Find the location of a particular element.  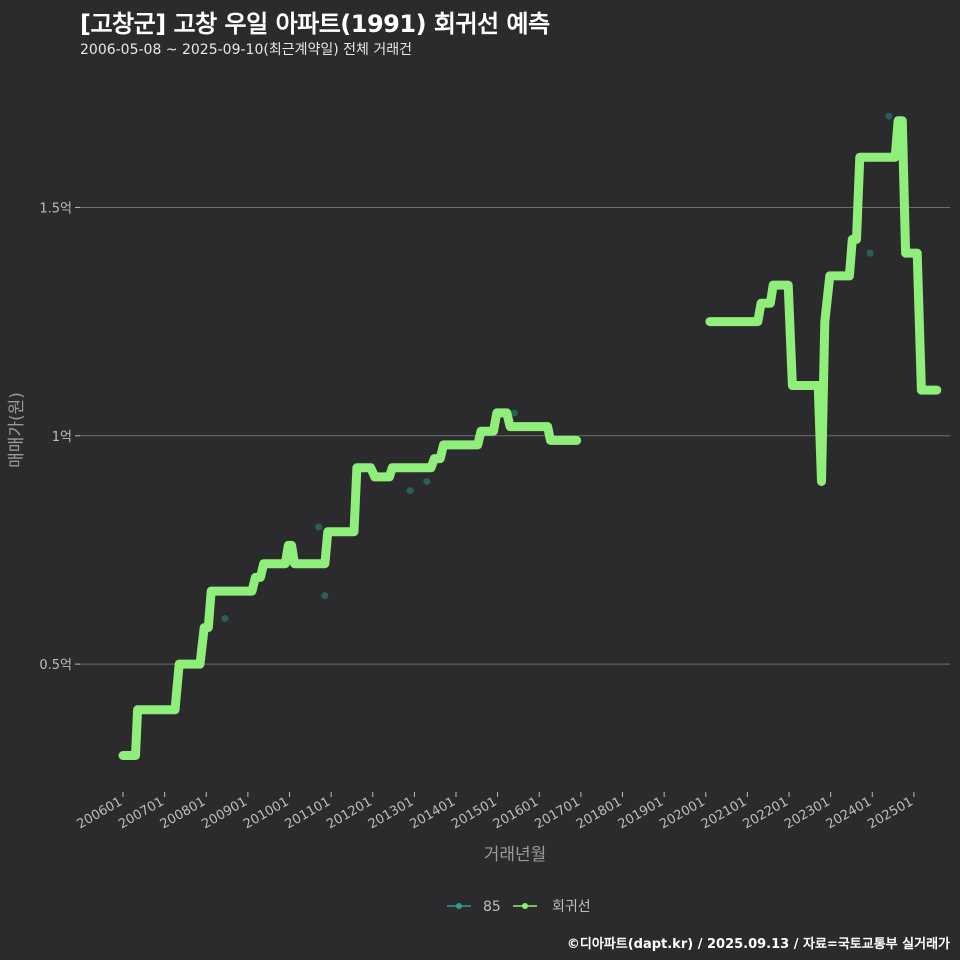

x-tick-label: 201801 is located at coordinates (599, 813).